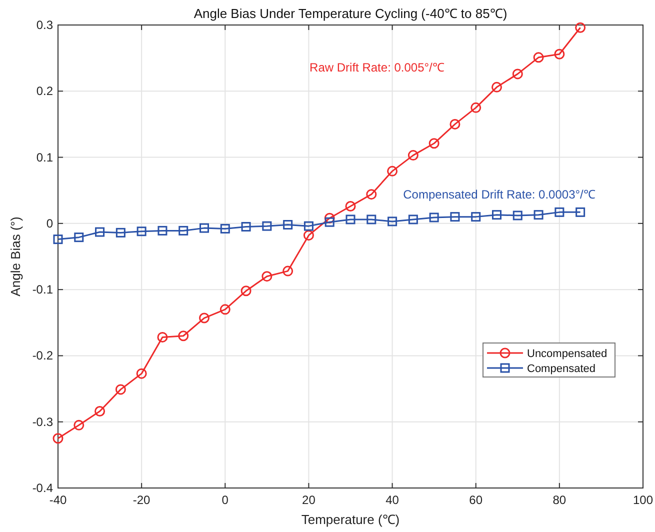 The image size is (655, 532). I want to click on y-tick-label: -0.4, so click(43, 488).